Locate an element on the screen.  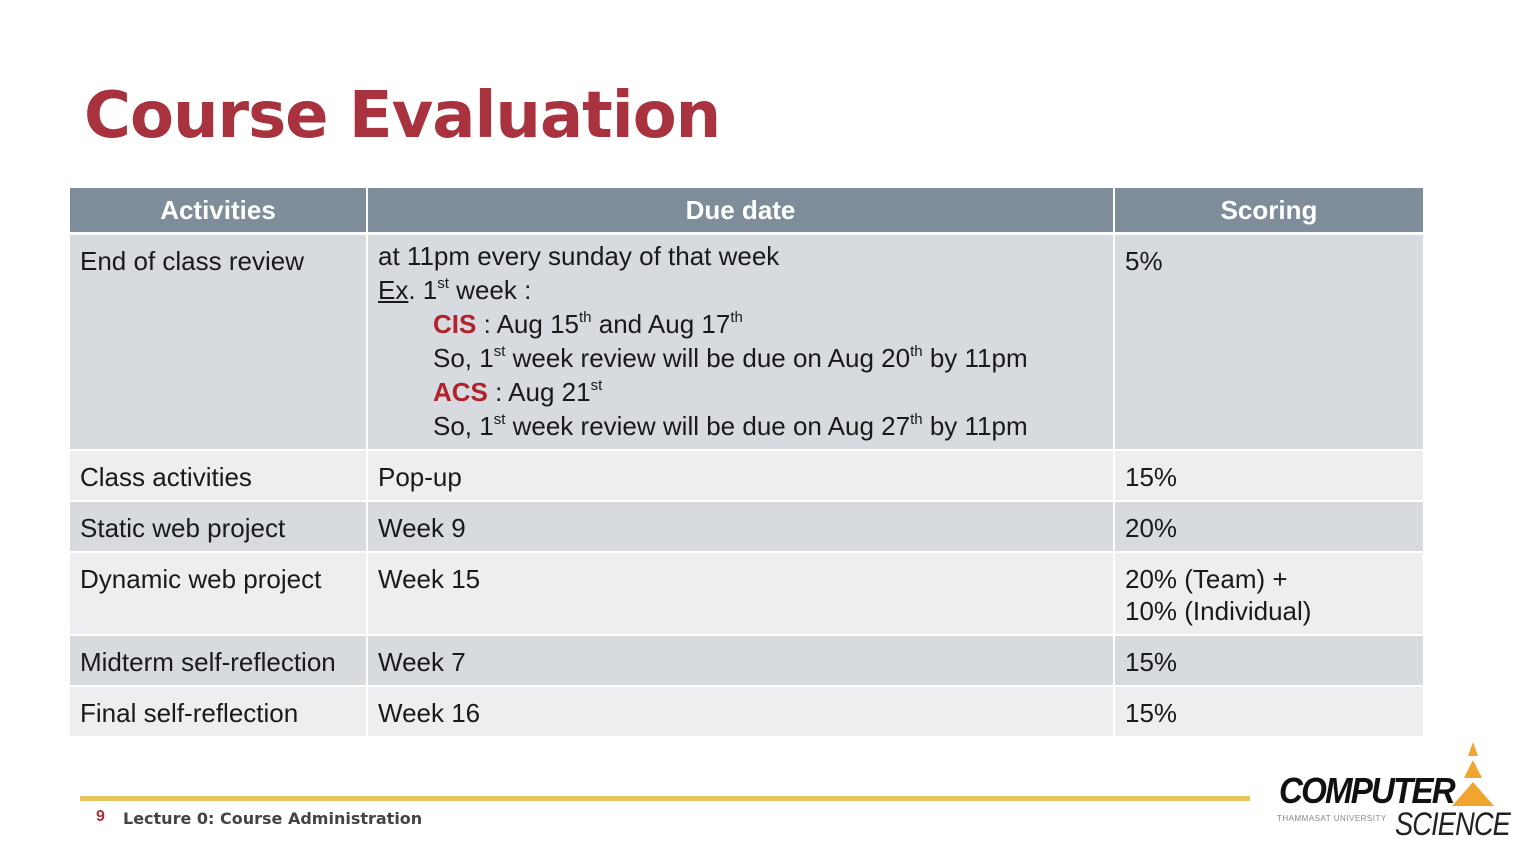
footer-divider is located at coordinates (665, 798).